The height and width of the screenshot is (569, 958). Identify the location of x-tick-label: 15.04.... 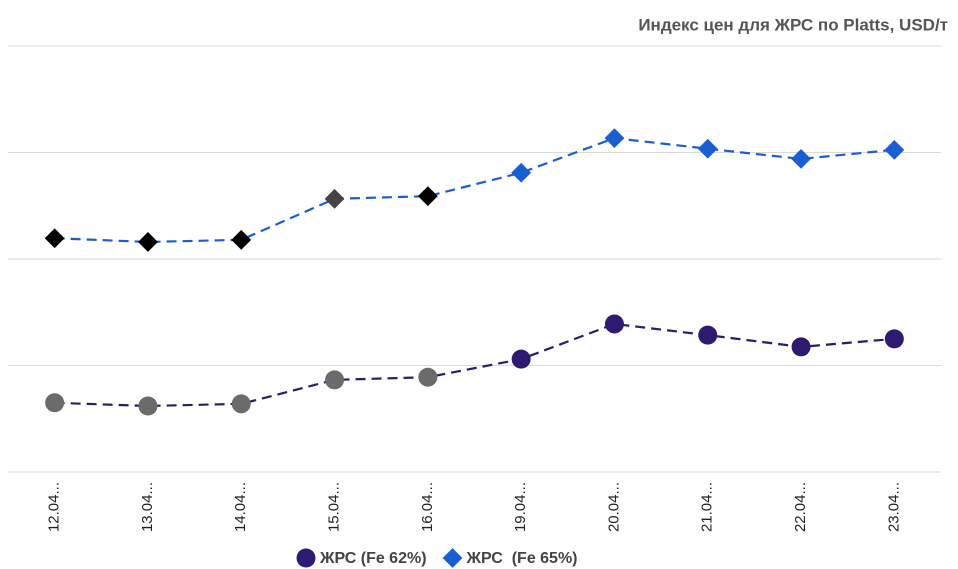
(334, 507).